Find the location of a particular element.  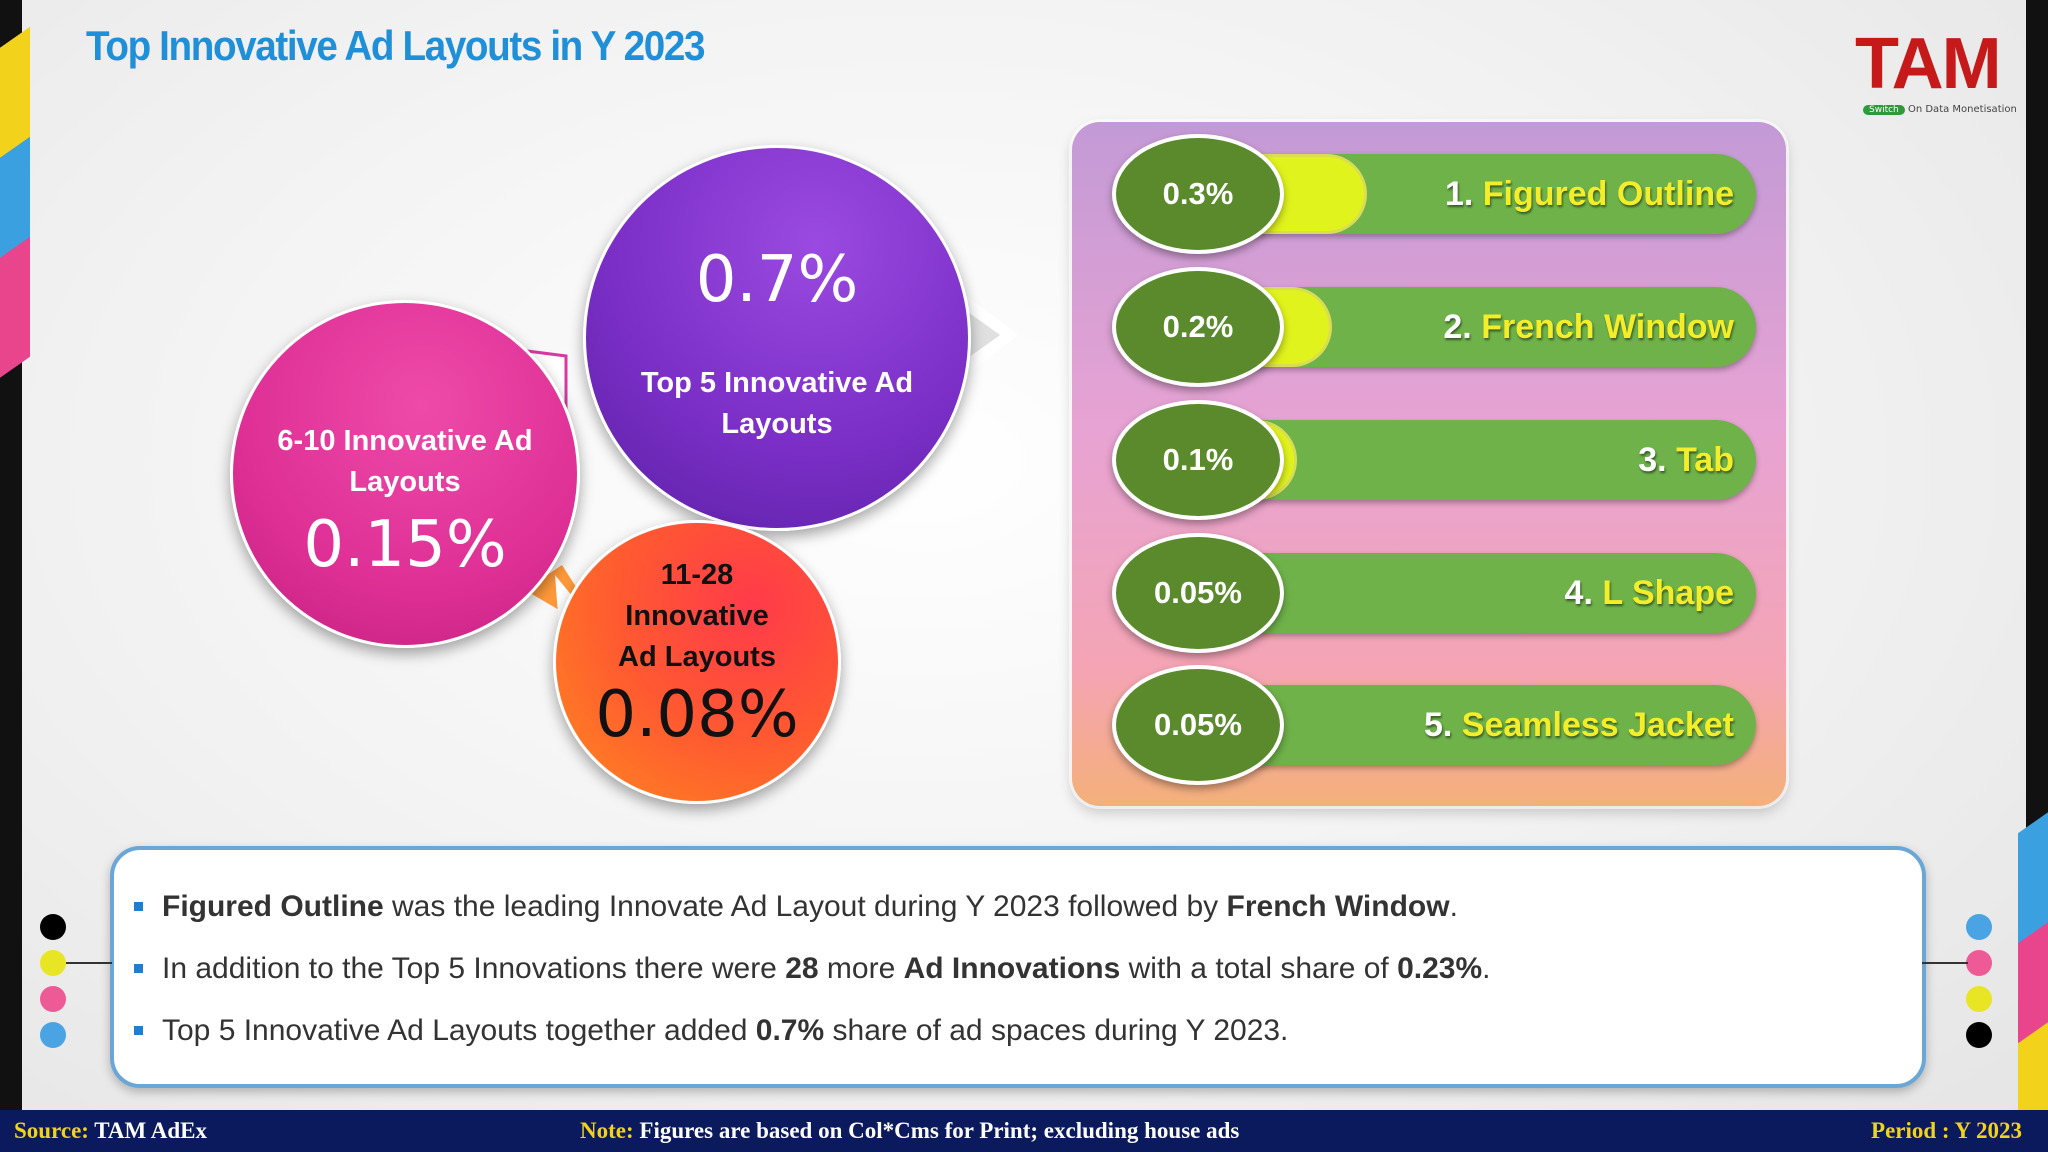

bar-category-label: 1. Figured Outline is located at coordinates (1589, 194).